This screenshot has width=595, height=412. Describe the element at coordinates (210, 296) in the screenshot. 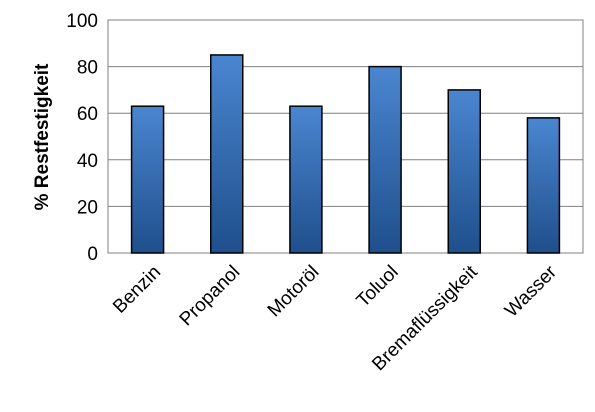

I see `x-tick-label: Propanol` at that location.